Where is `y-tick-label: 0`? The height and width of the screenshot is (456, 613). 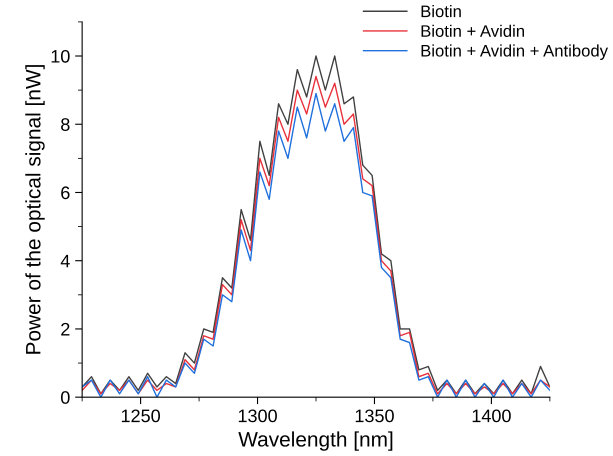
y-tick-label: 0 is located at coordinates (65, 397).